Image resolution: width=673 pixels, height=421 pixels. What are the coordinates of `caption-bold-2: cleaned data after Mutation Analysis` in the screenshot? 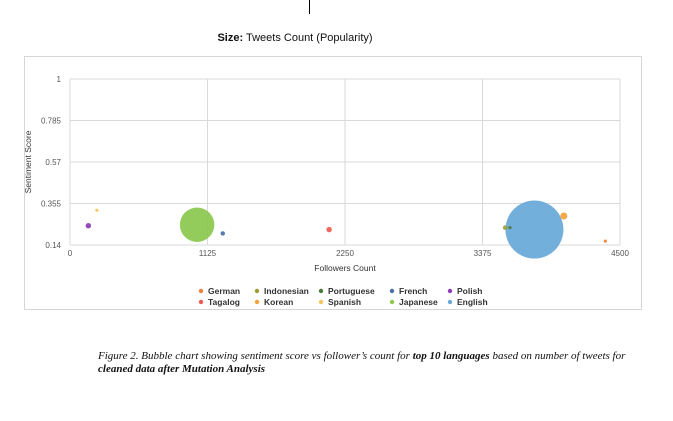 It's located at (182, 369).